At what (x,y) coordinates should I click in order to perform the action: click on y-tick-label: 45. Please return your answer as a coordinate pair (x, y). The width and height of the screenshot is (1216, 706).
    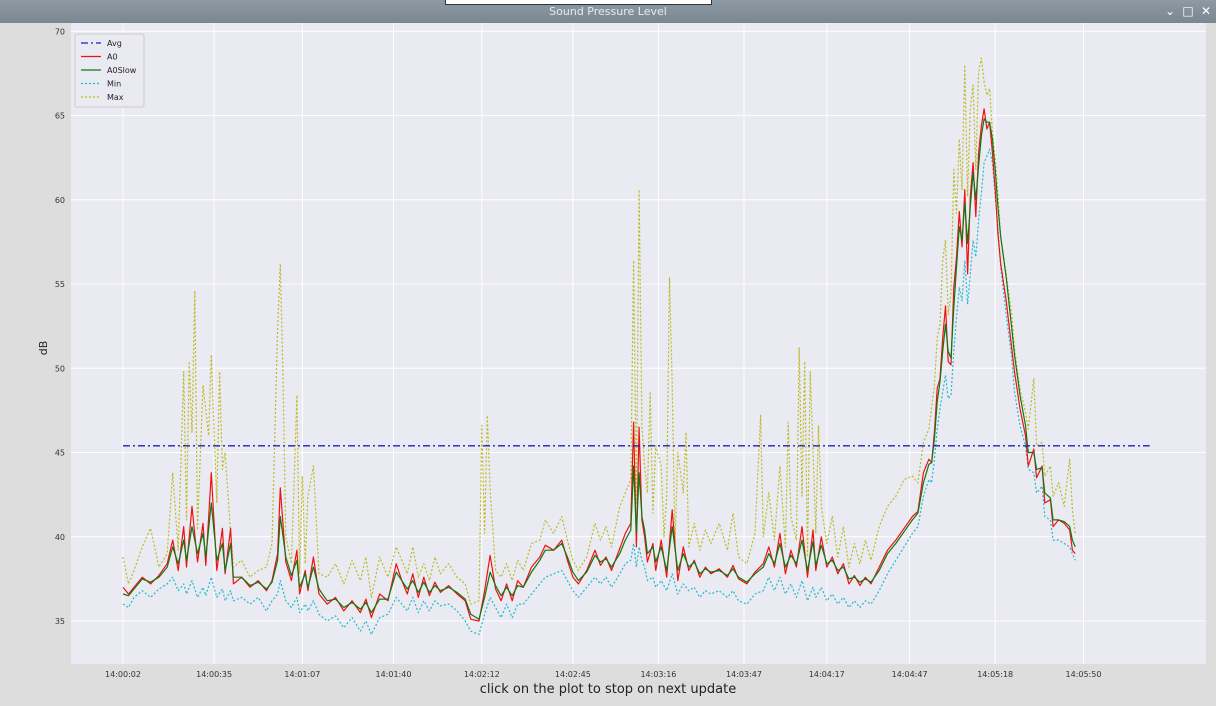
    Looking at the image, I should click on (60, 453).